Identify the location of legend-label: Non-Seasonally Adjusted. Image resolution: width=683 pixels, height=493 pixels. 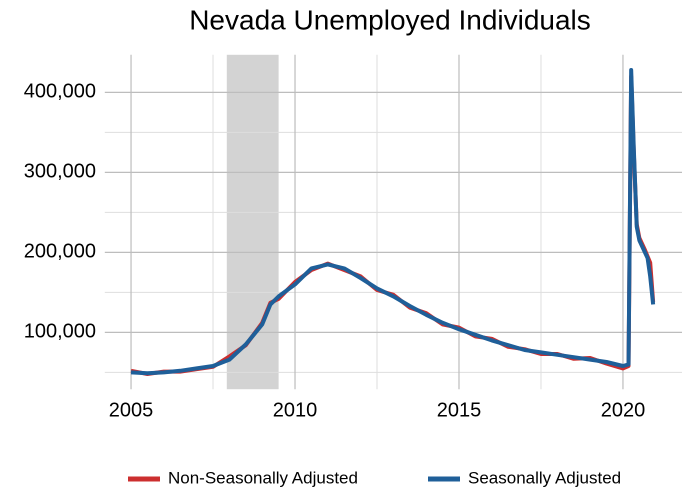
(263, 477).